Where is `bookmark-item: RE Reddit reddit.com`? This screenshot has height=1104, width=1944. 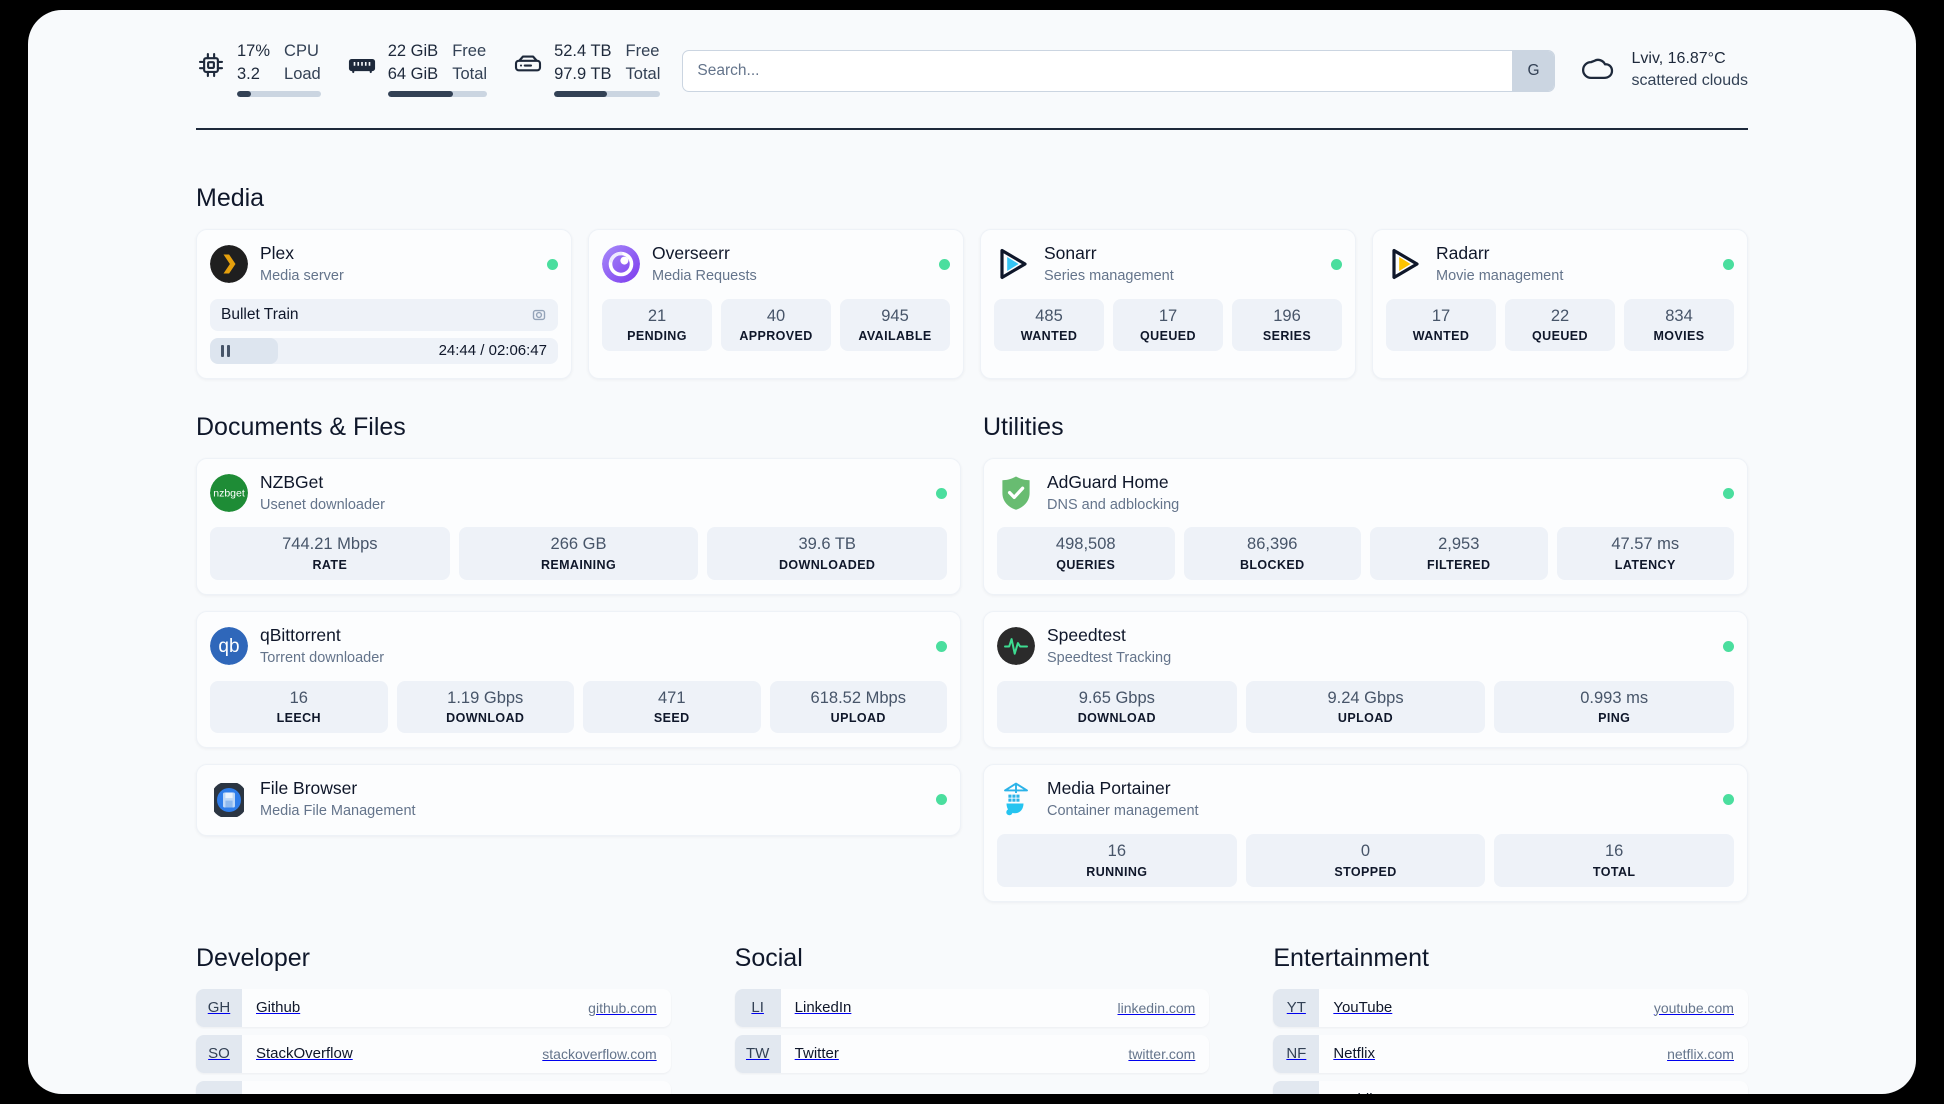
bookmark-item: RE Reddit reddit.com is located at coordinates (1510, 1087).